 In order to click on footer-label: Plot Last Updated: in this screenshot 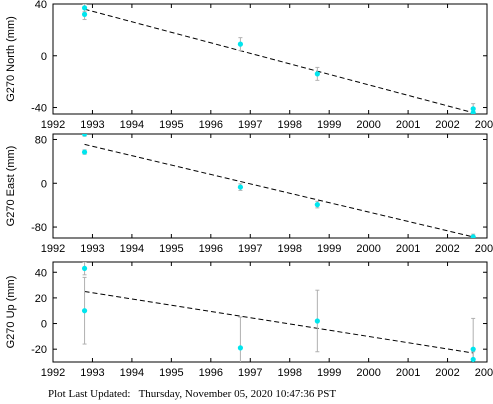, I will do `click(89, 394)`.